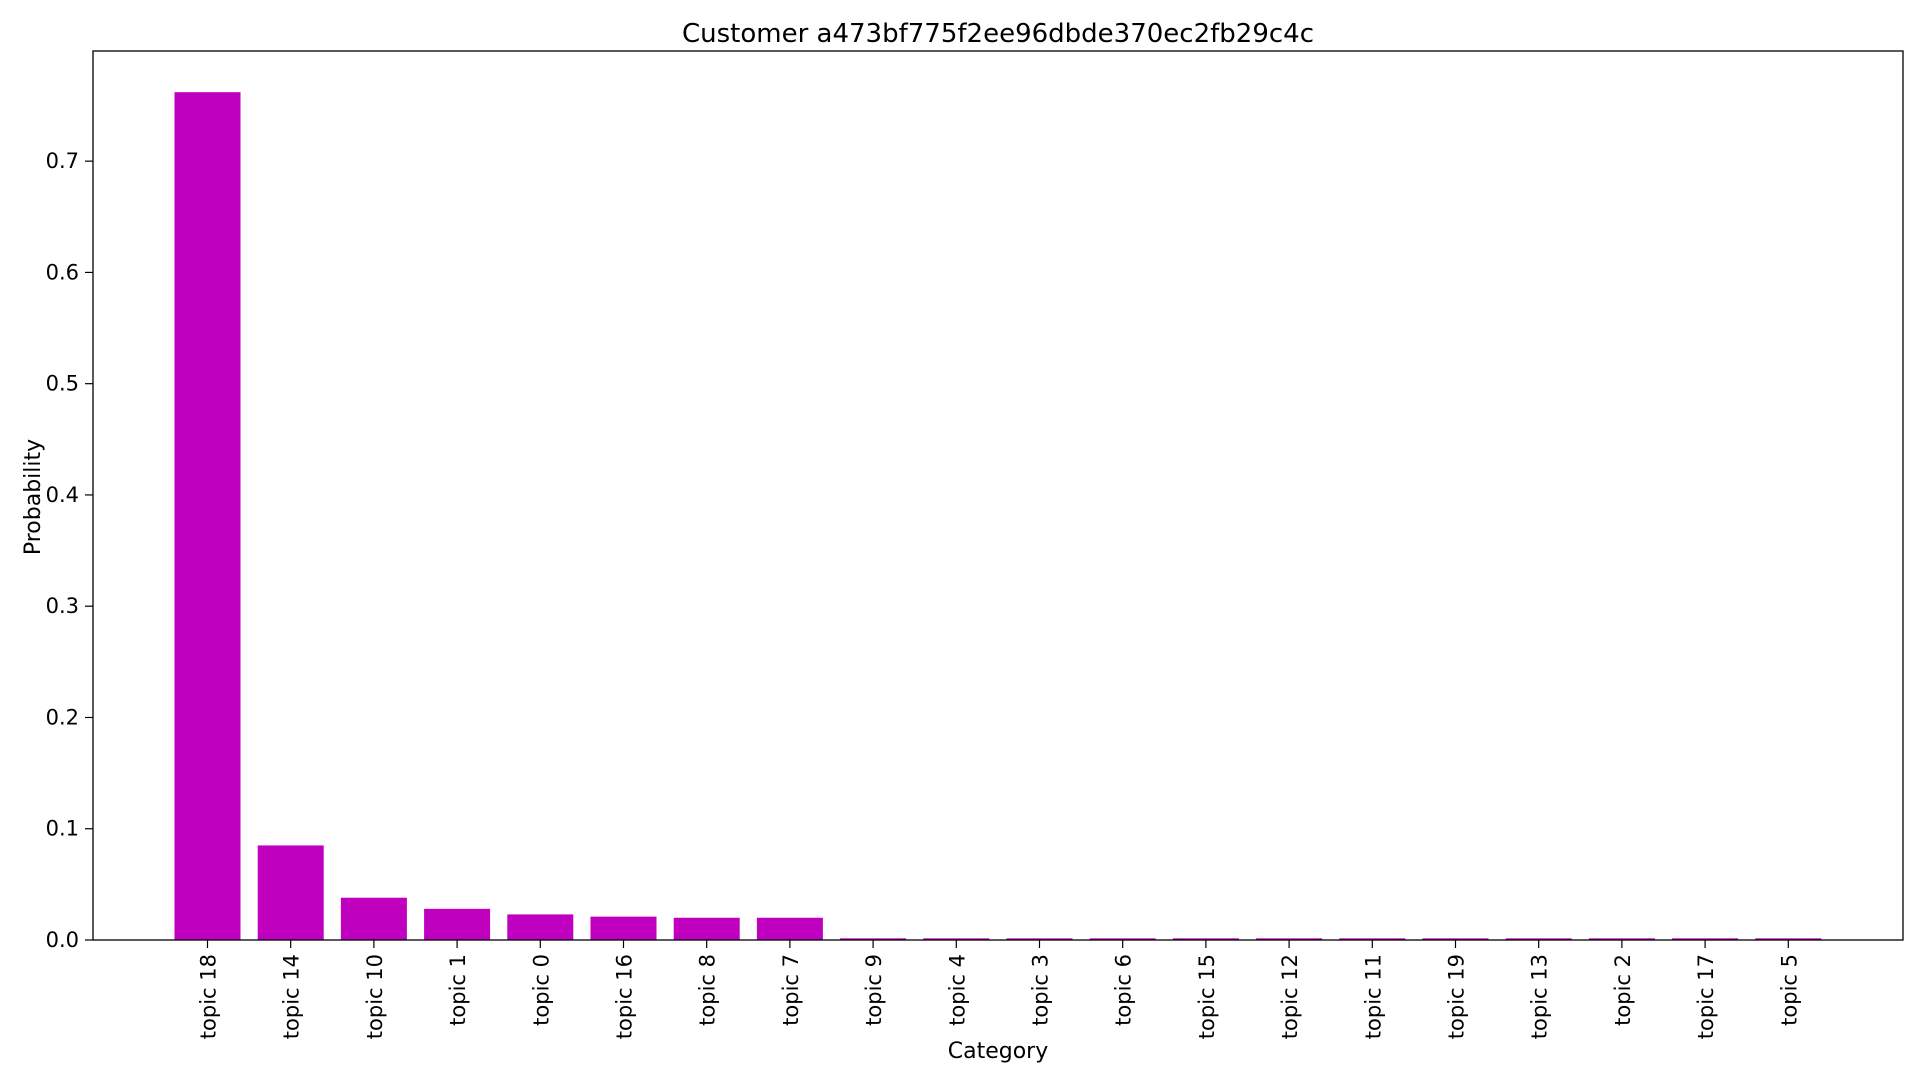 The width and height of the screenshot is (1920, 1080). What do you see at coordinates (1706, 996) in the screenshot?
I see `x-tick-label: topic 17` at bounding box center [1706, 996].